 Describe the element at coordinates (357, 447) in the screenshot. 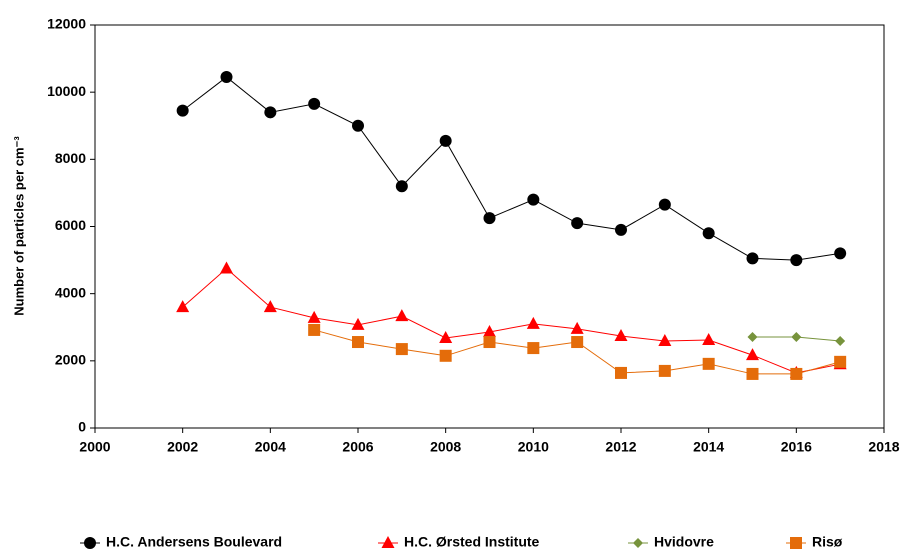

I see `x-tick-label: 2006` at that location.